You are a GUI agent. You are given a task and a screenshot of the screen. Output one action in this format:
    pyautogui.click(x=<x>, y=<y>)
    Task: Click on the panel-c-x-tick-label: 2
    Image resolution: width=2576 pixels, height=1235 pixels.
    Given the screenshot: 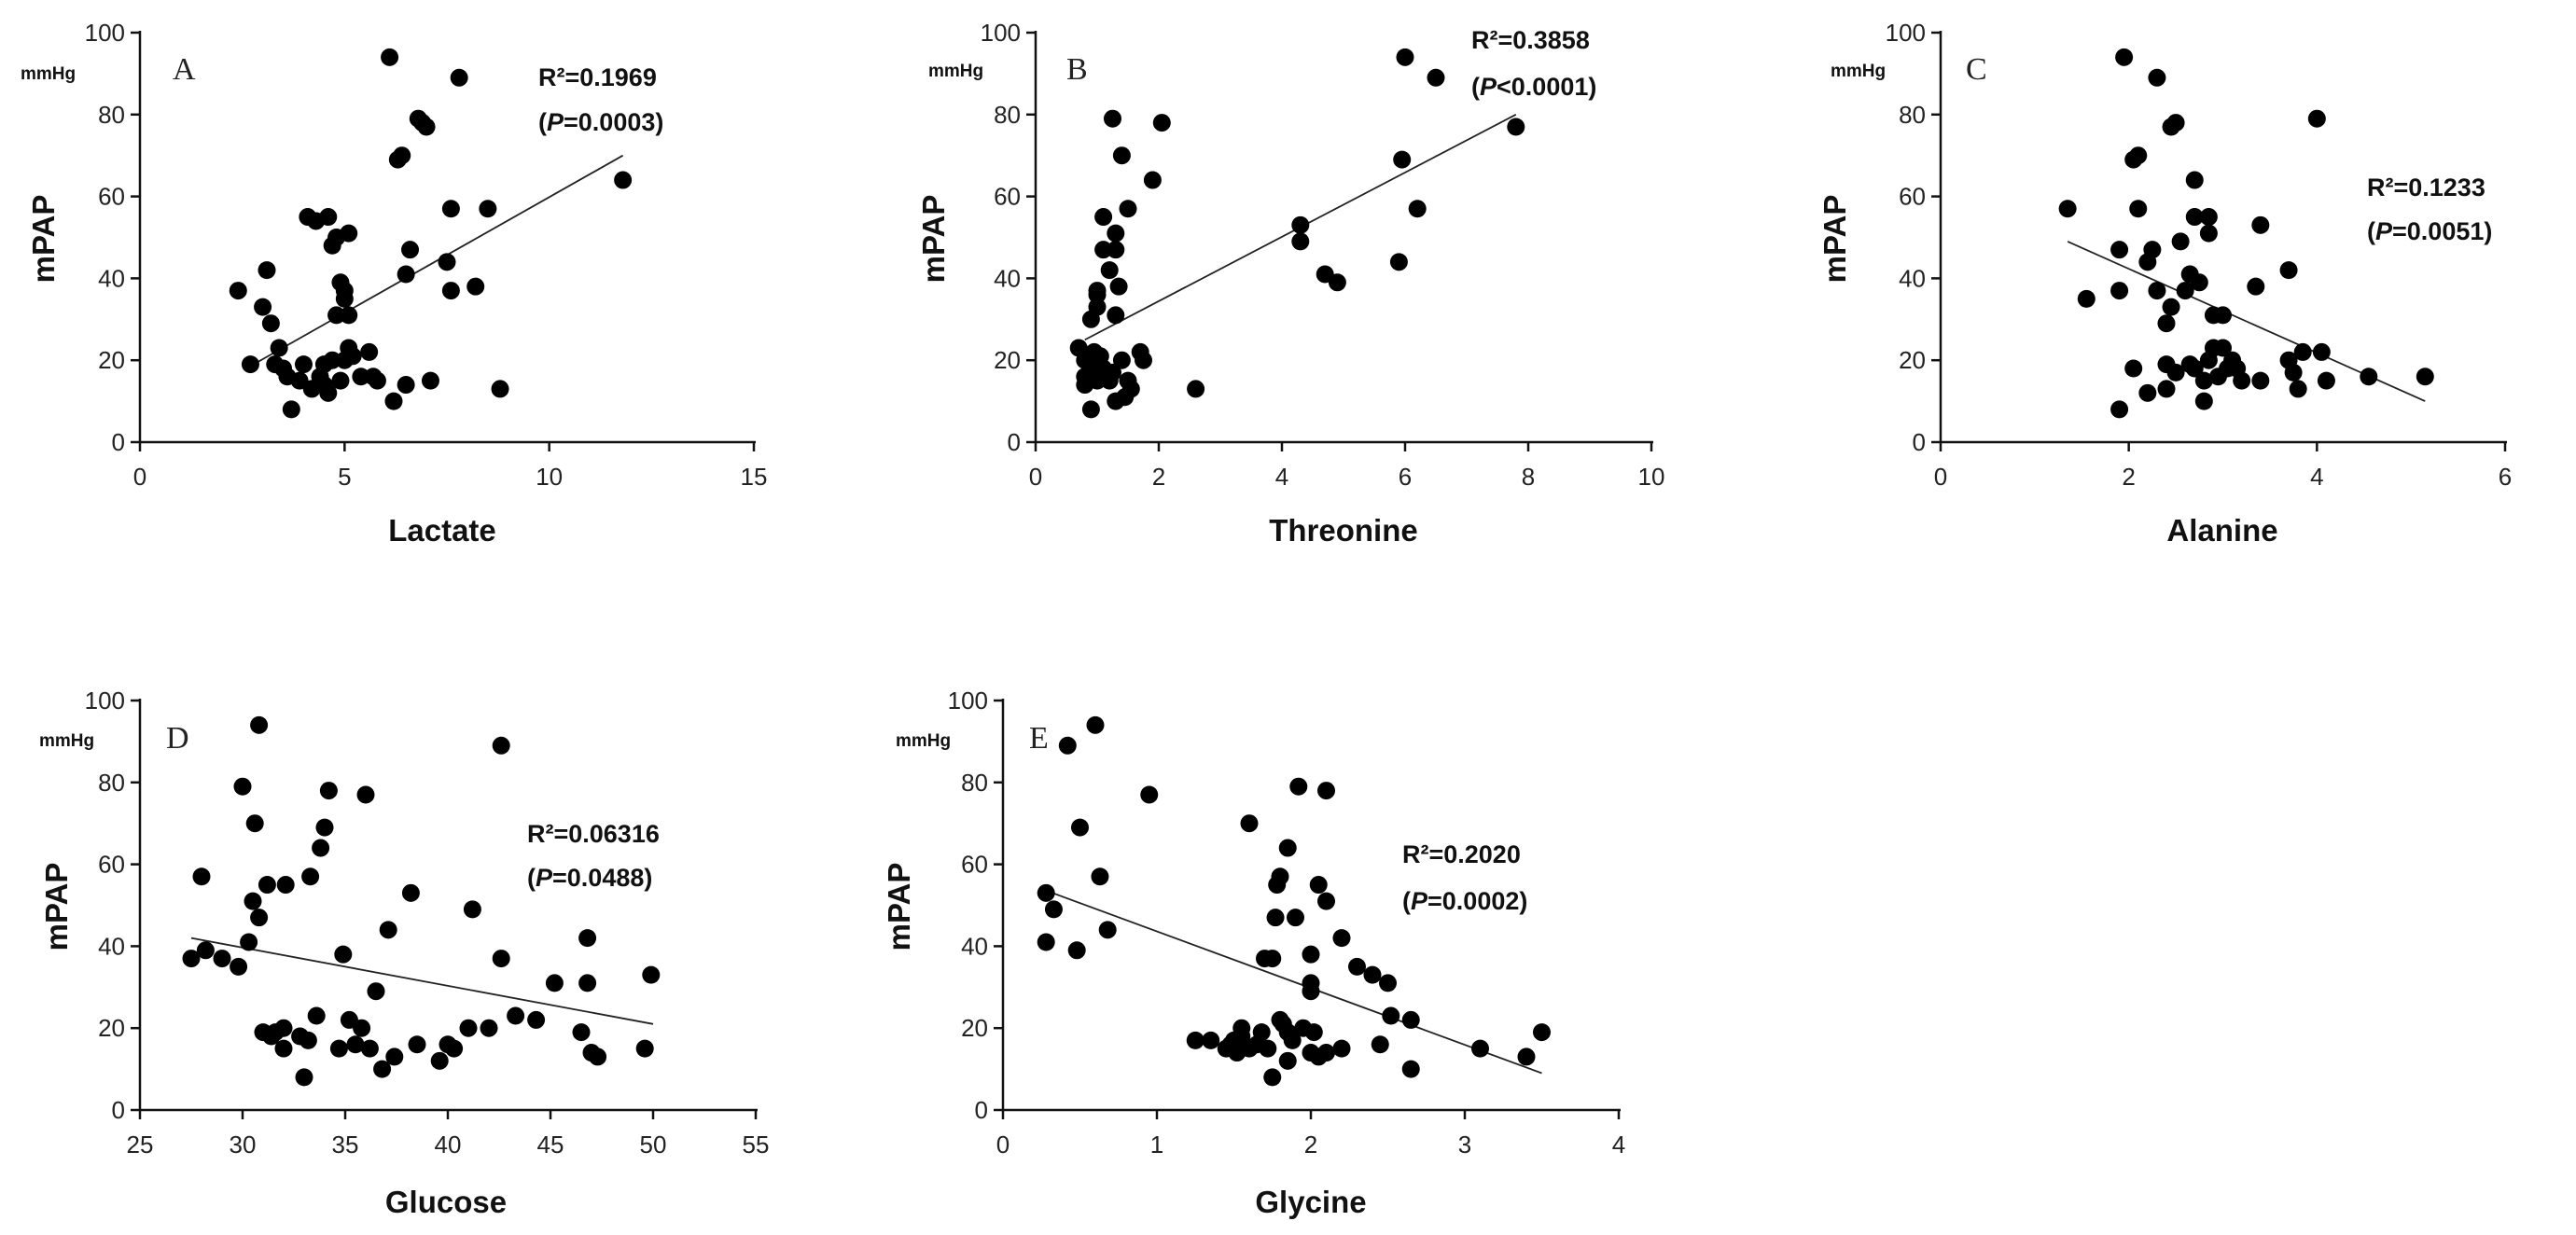 What is the action you would take?
    pyautogui.click(x=2128, y=477)
    